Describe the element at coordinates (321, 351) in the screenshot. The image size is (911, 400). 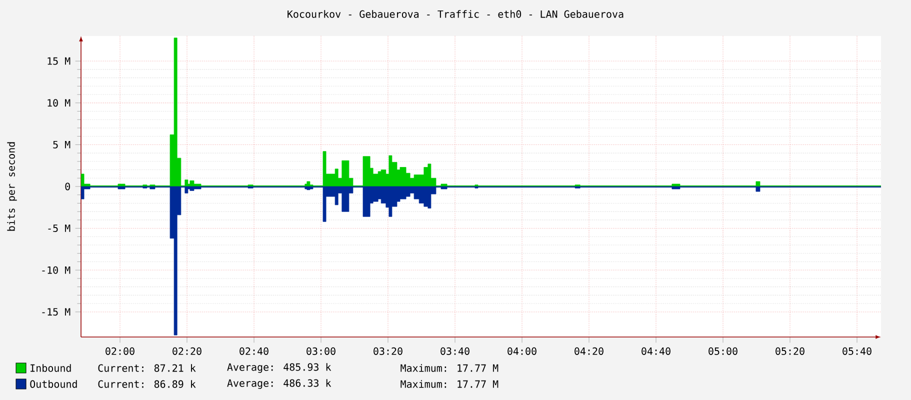
I see `x-tick-label: 03:00` at that location.